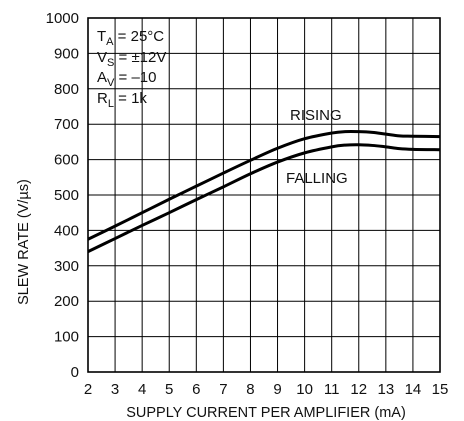  What do you see at coordinates (440, 389) in the screenshot?
I see `x-tick-label: 15` at bounding box center [440, 389].